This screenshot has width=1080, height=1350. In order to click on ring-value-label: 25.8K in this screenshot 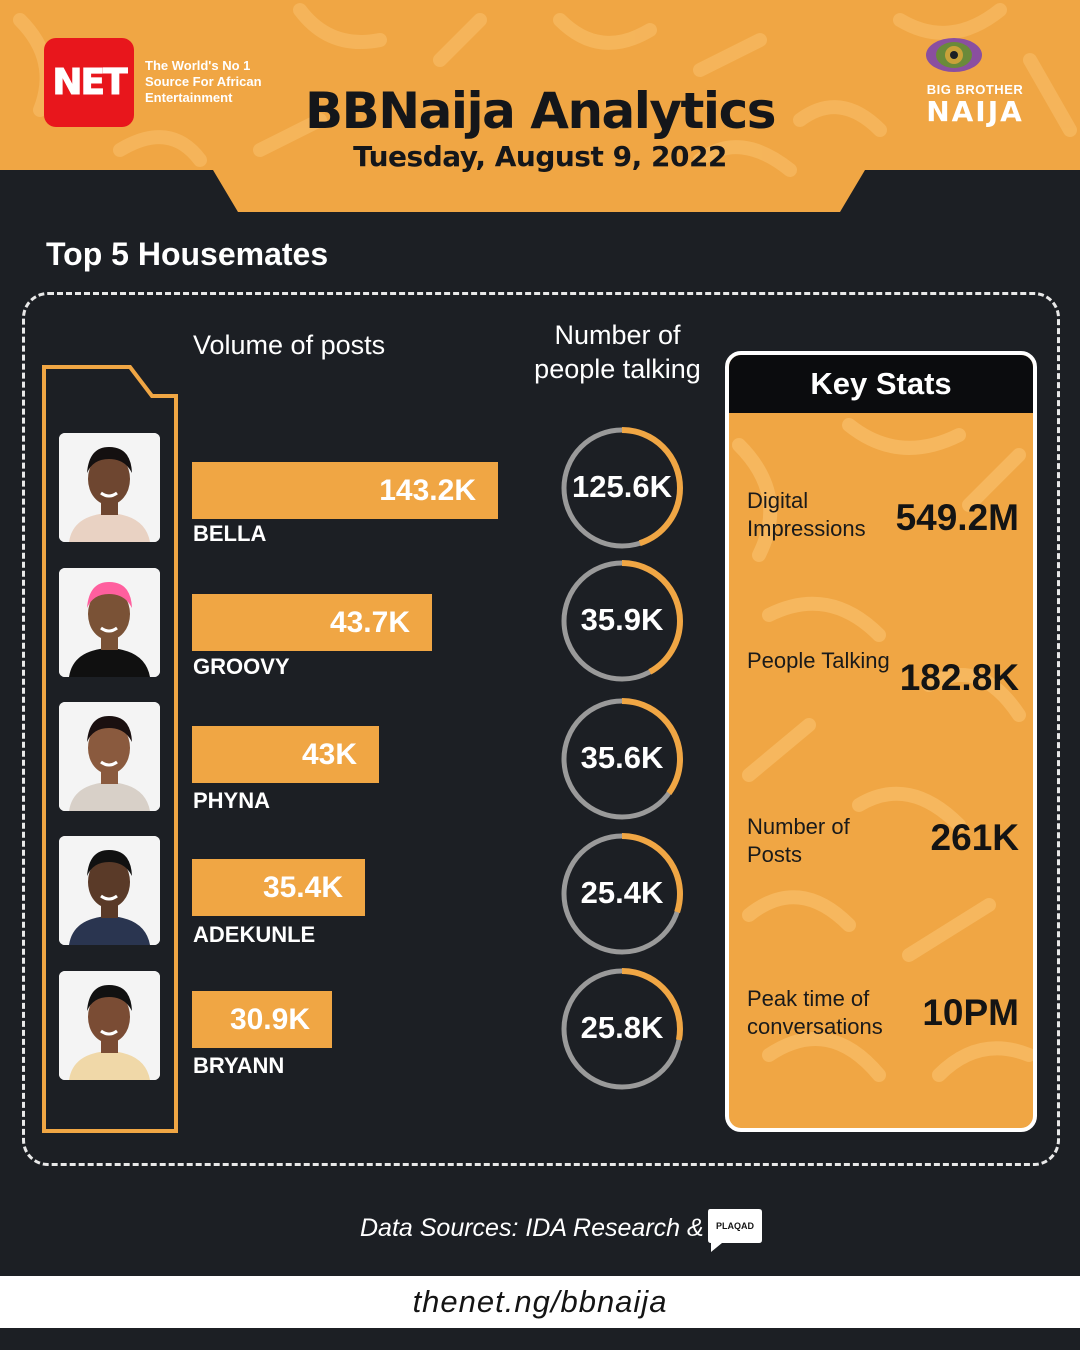, I will do `click(622, 1027)`.